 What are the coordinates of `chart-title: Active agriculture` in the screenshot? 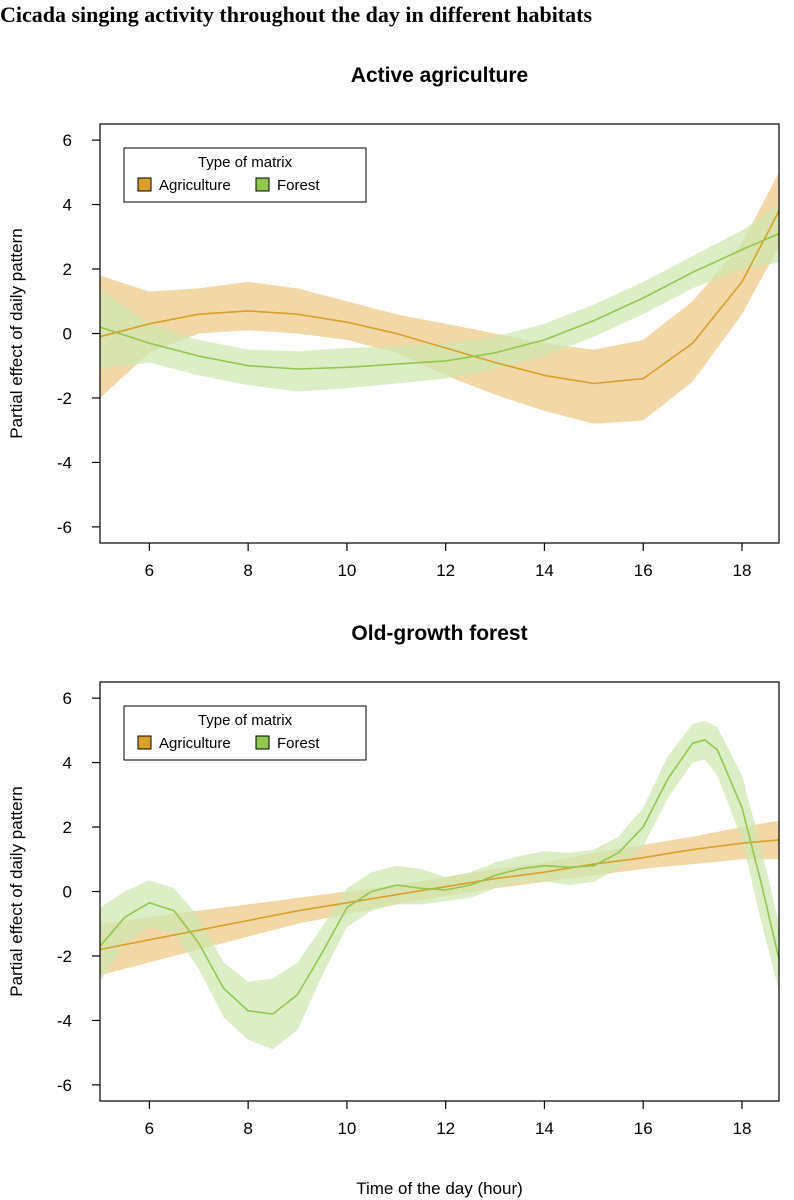 It's located at (439, 75).